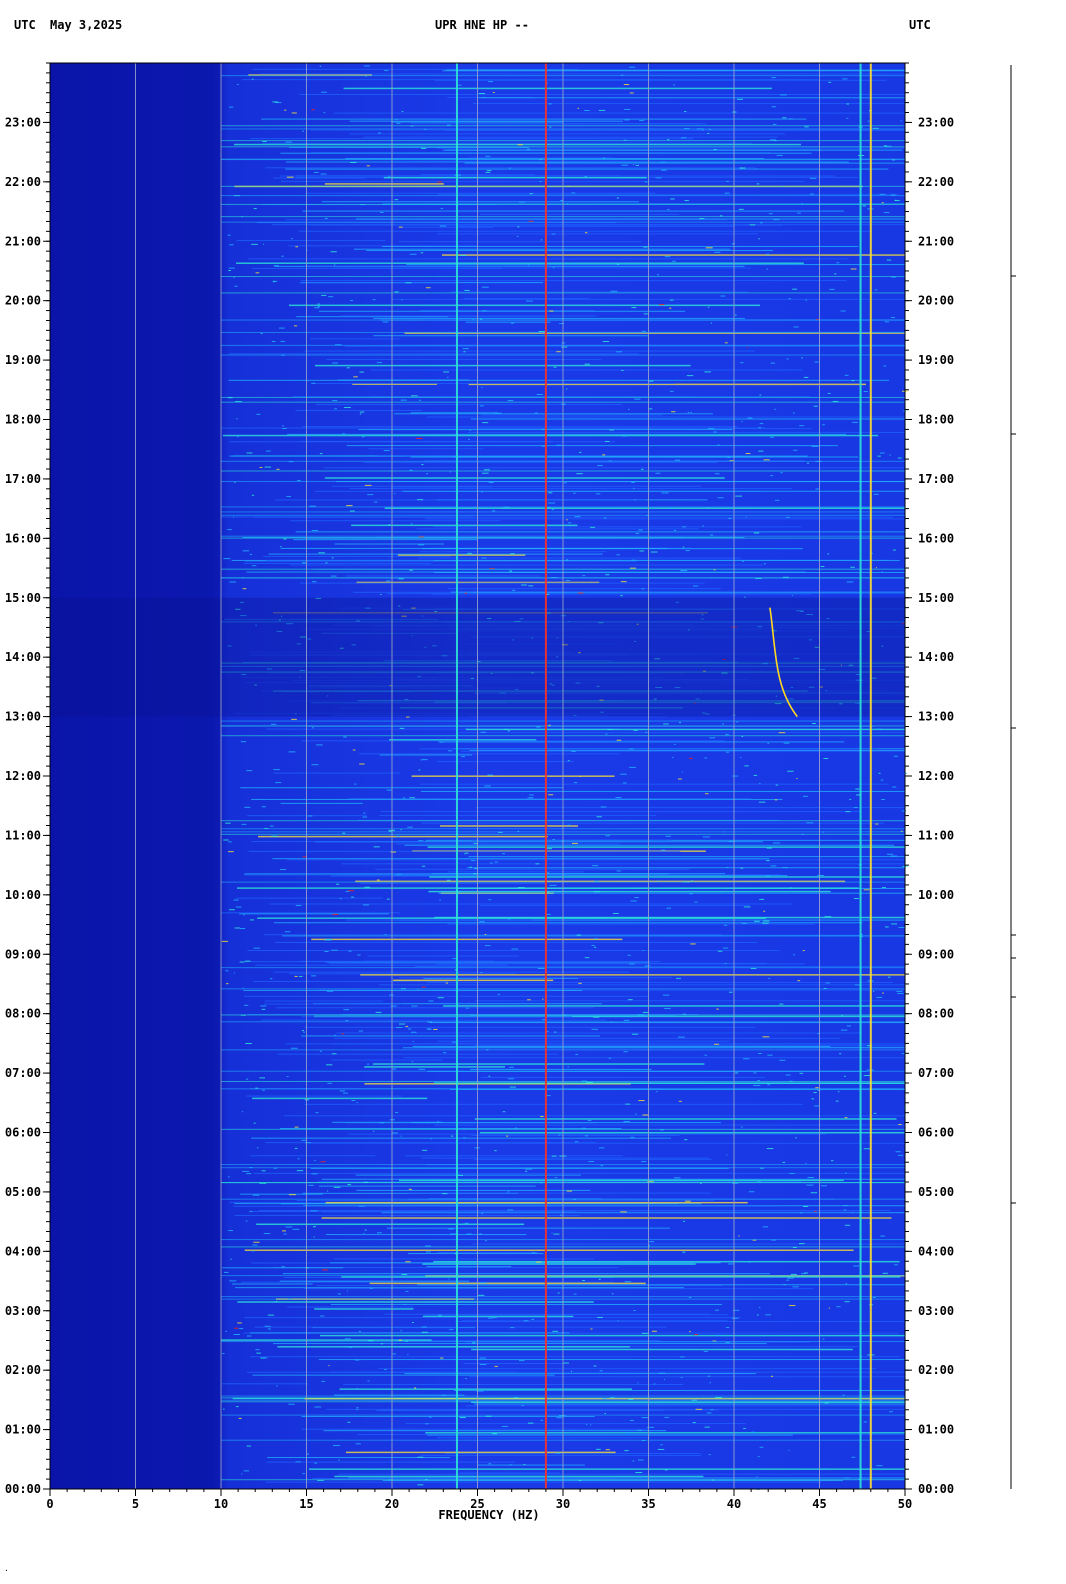  What do you see at coordinates (86, 25) in the screenshot?
I see `date-label: May 3,2025` at bounding box center [86, 25].